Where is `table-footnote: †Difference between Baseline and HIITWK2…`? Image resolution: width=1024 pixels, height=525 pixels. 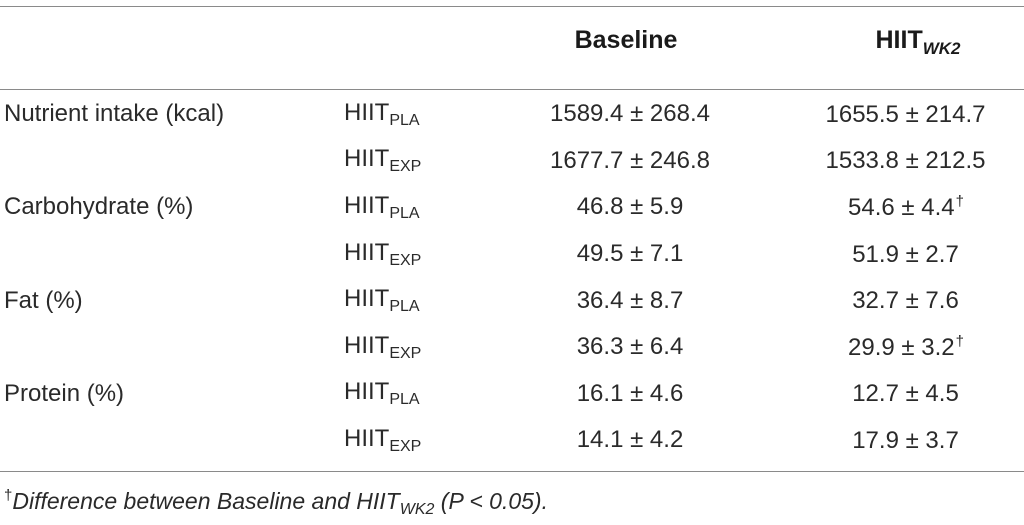 table-footnote: †Difference between Baseline and HIITWK2… is located at coordinates (276, 503).